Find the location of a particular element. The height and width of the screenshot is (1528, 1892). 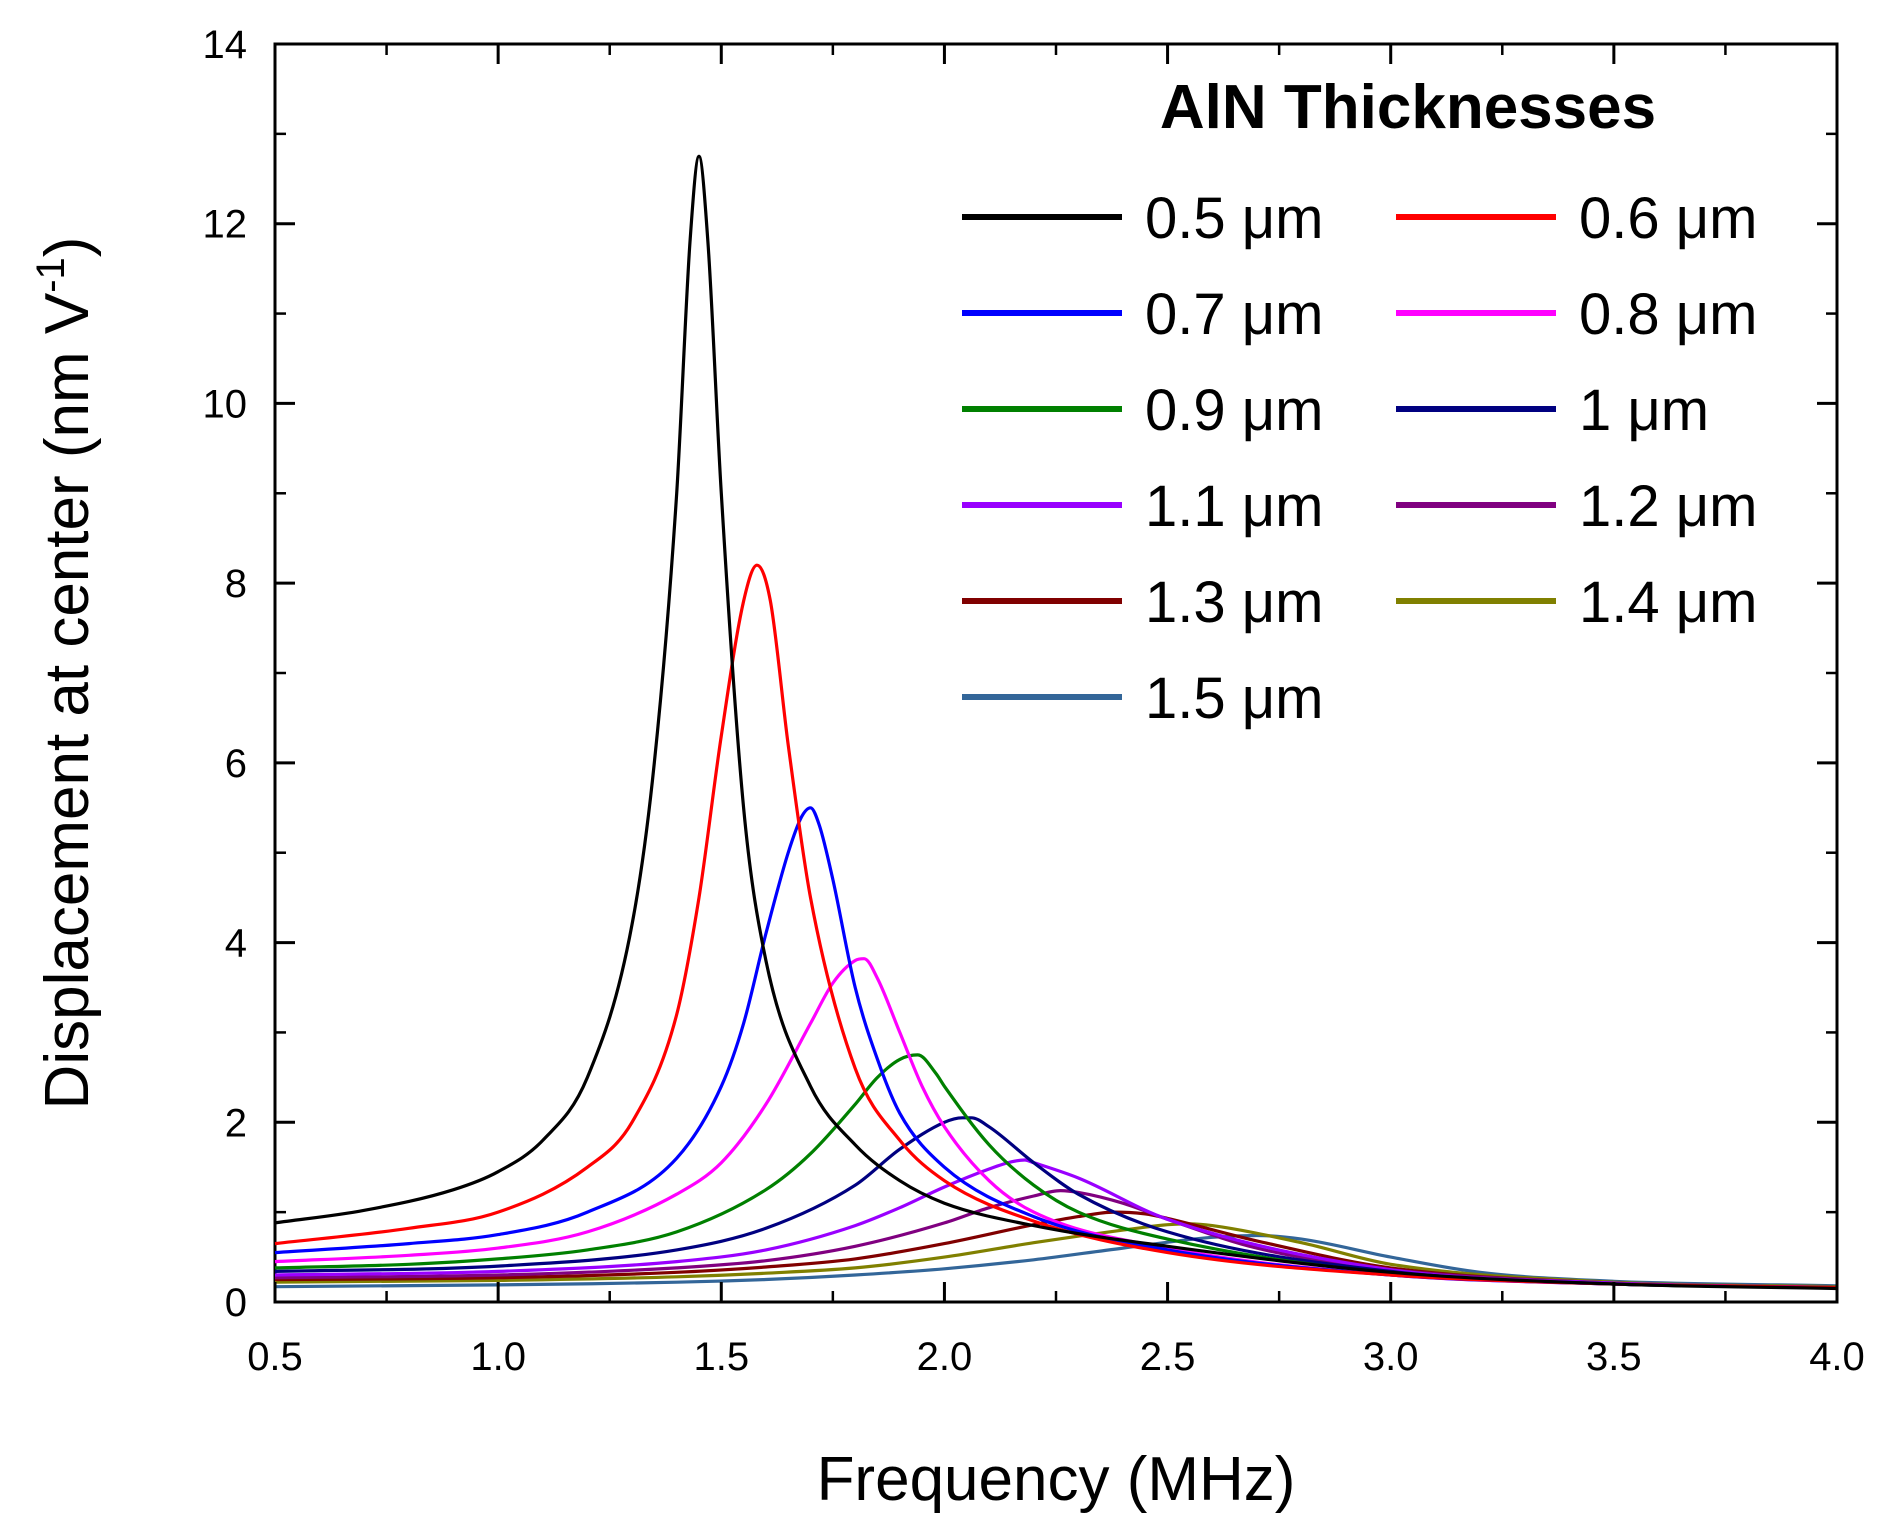

x-tick-label: 1.0 is located at coordinates (498, 1357).